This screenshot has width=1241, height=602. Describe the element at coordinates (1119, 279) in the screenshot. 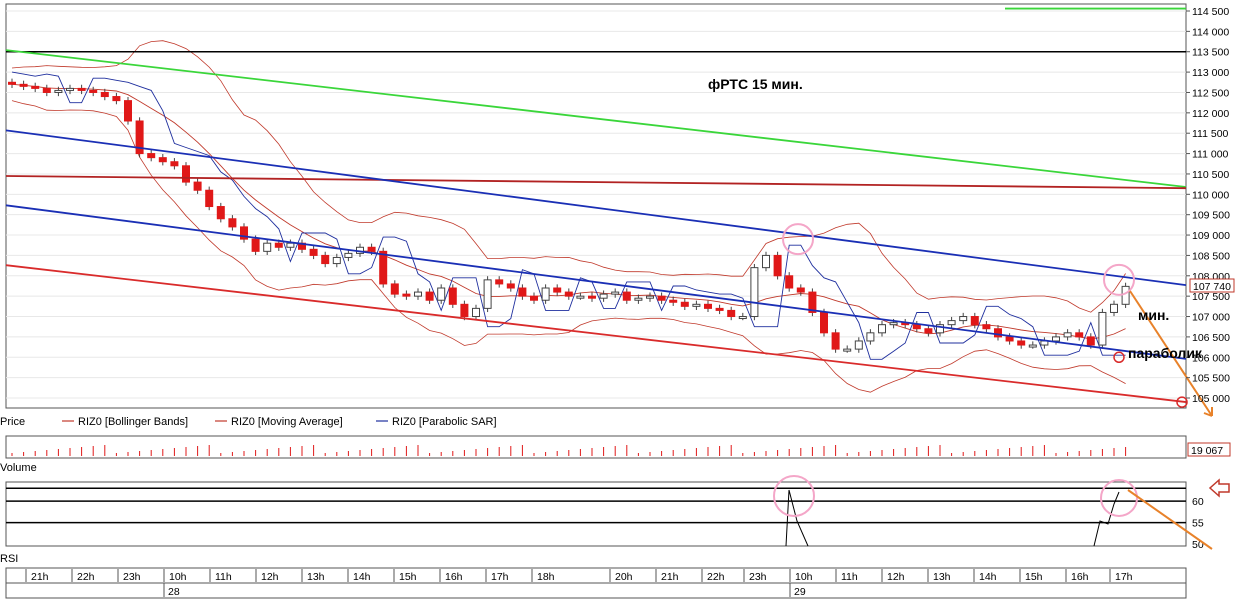

I see `highlight-circle` at that location.